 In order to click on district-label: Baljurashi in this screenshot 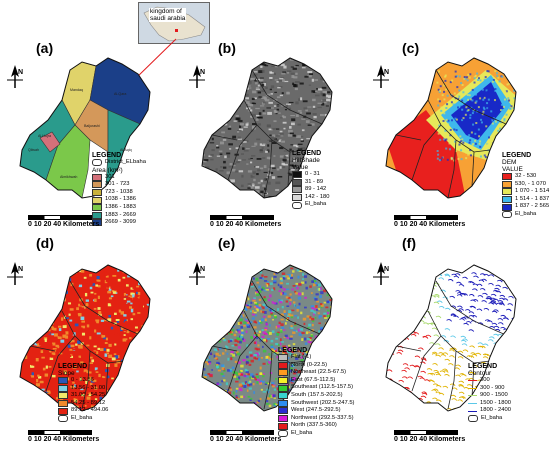, I will do `click(92, 126)`.